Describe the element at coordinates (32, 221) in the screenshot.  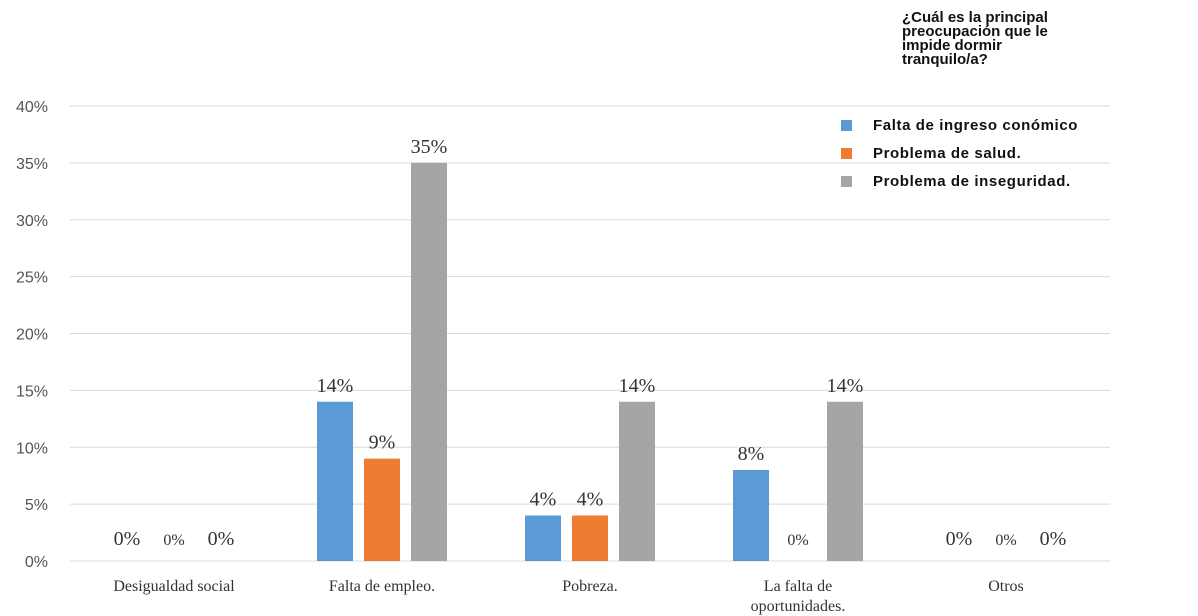
I see `y-tick-label: 30%` at that location.